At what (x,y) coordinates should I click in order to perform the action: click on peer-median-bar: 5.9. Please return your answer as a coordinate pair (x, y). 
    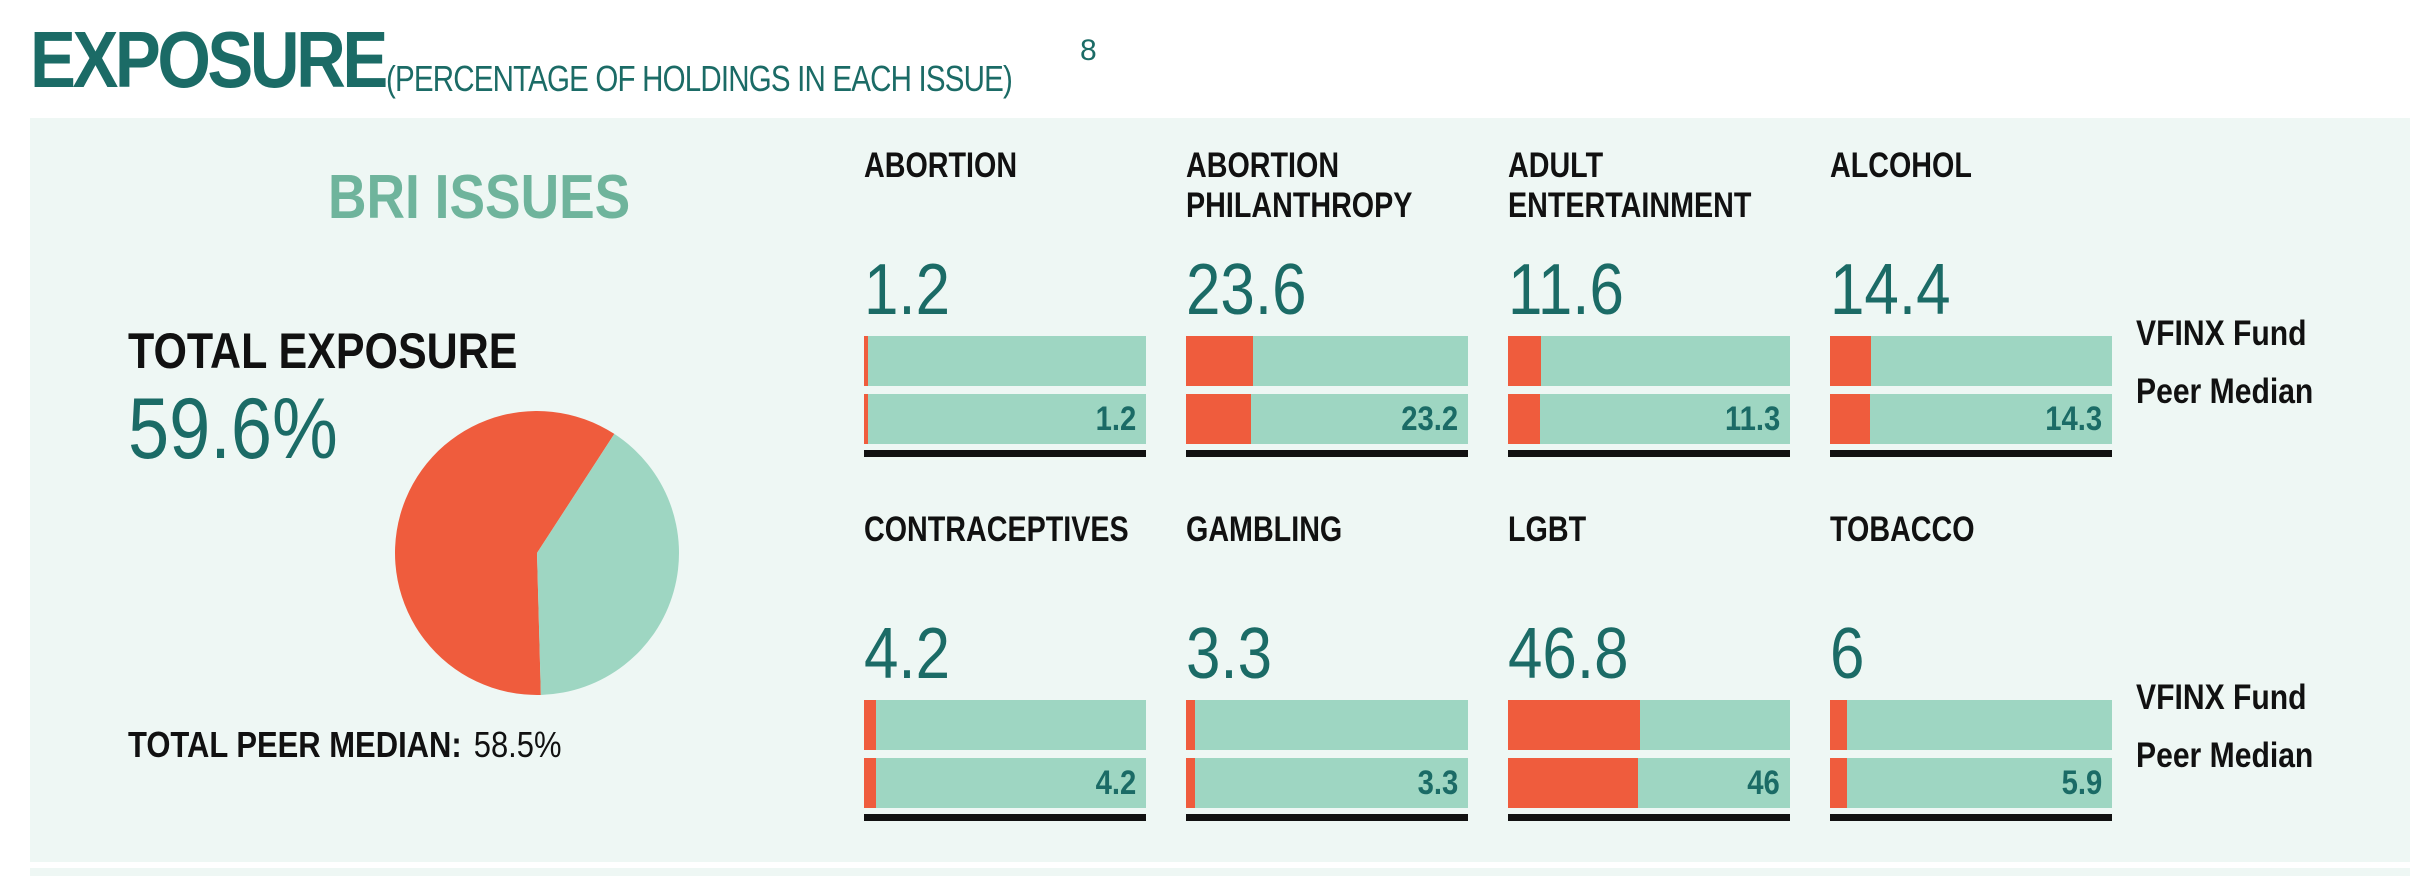
    Looking at the image, I should click on (1971, 783).